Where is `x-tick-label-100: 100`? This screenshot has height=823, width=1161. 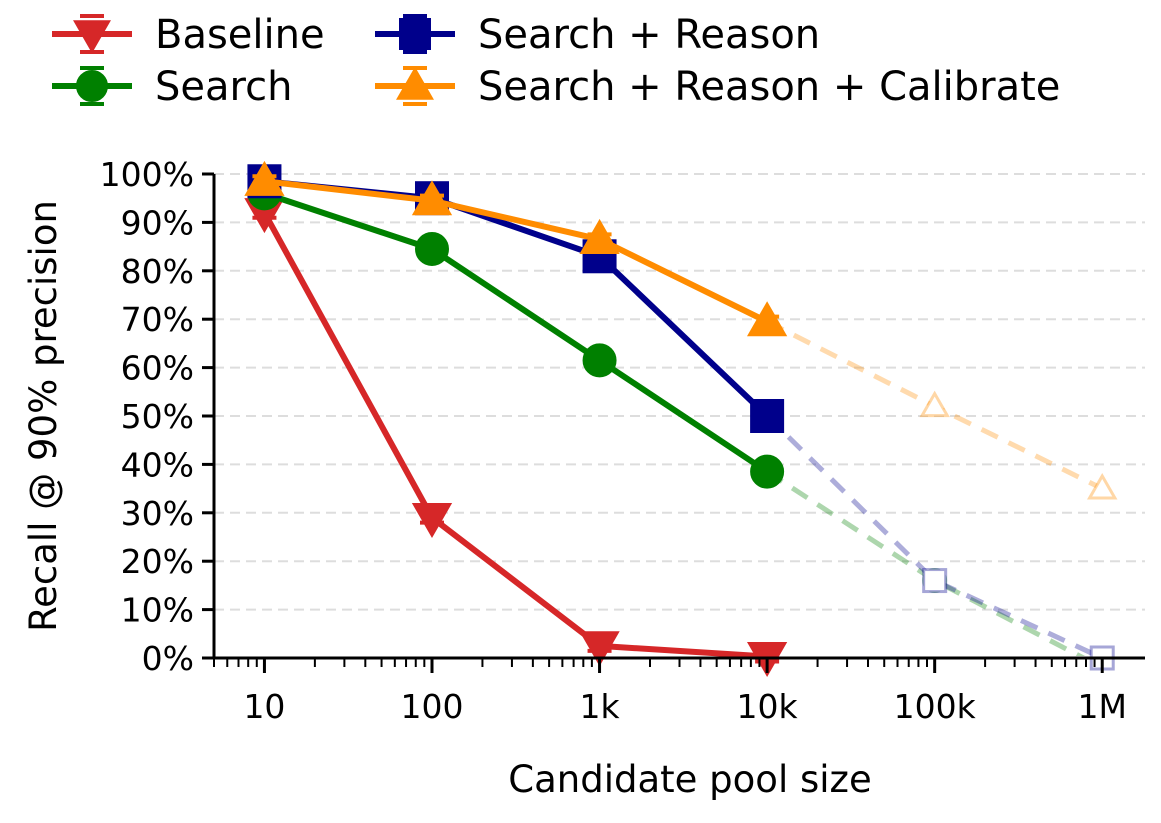
x-tick-label-100: 100 is located at coordinates (431, 706).